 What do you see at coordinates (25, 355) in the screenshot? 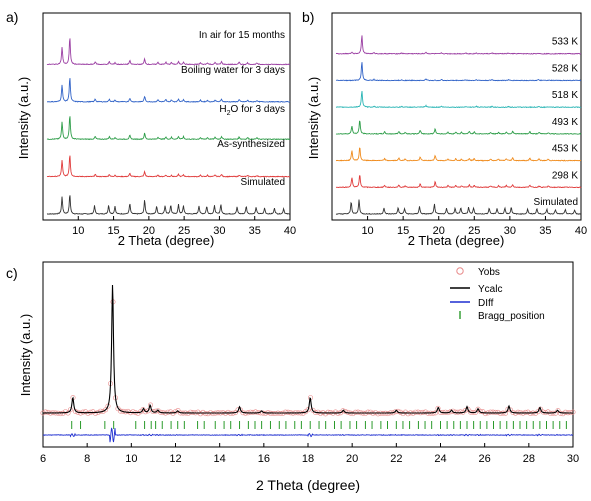
I see `panel-c-y-axis-label: Intensity (a.u.)` at bounding box center [25, 355].